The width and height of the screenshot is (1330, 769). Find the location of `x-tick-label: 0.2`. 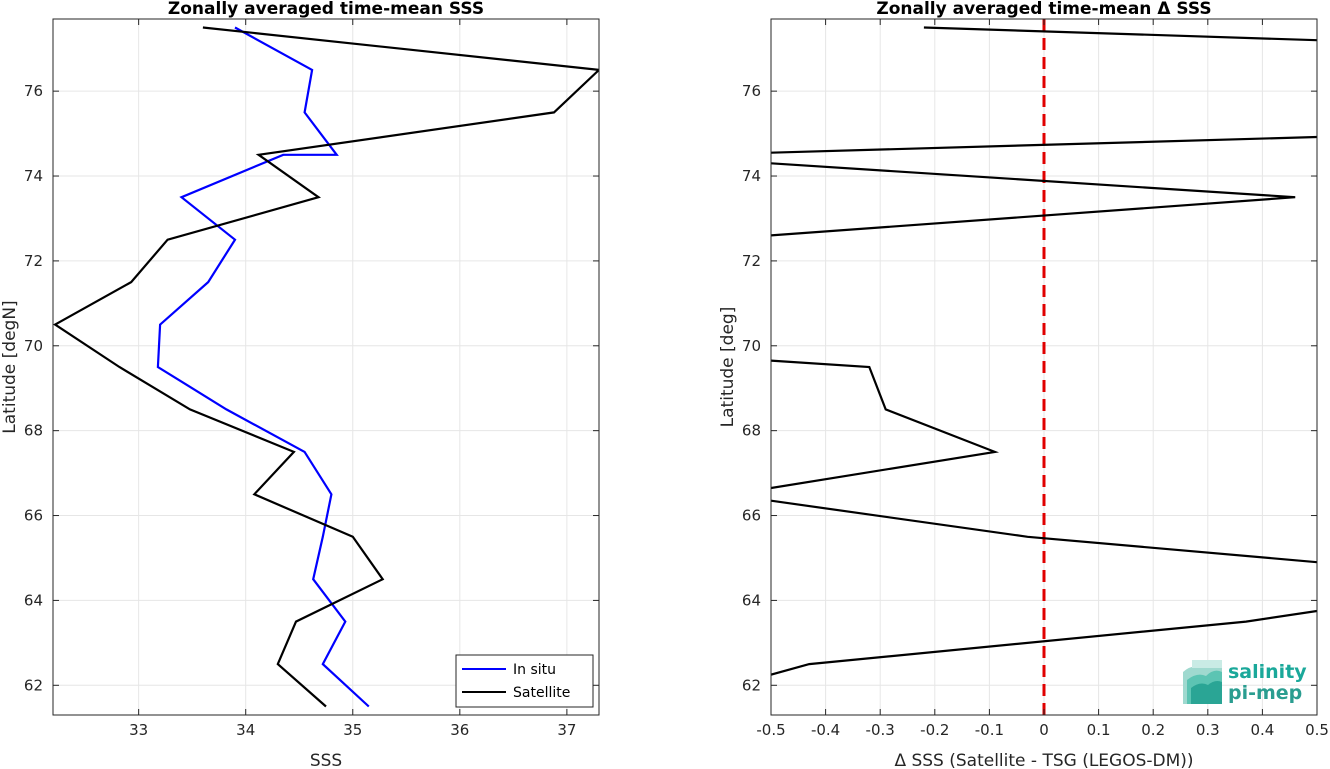

x-tick-label: 0.2 is located at coordinates (1153, 730).